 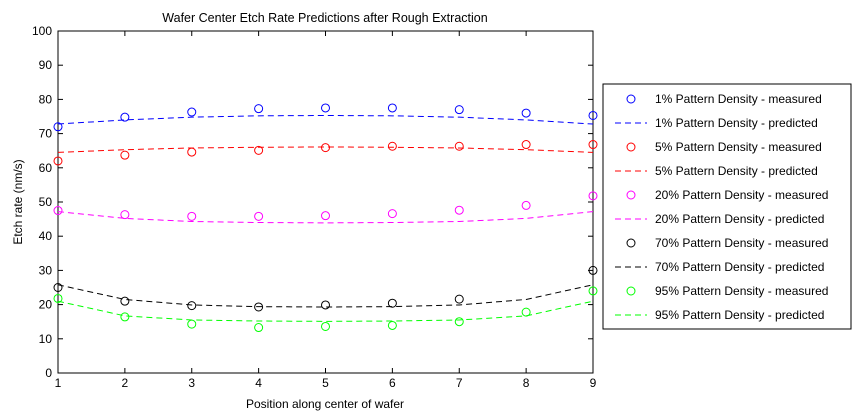 What do you see at coordinates (46, 65) in the screenshot?
I see `y-tick-label: 90` at bounding box center [46, 65].